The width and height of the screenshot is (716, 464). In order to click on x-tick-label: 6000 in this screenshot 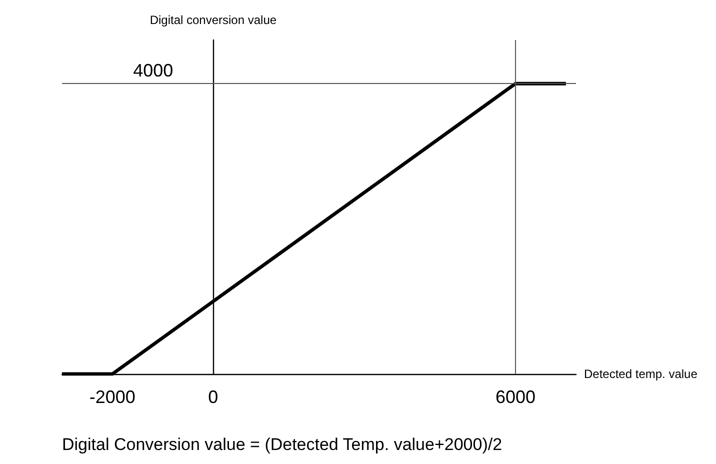, I will do `click(516, 397)`.